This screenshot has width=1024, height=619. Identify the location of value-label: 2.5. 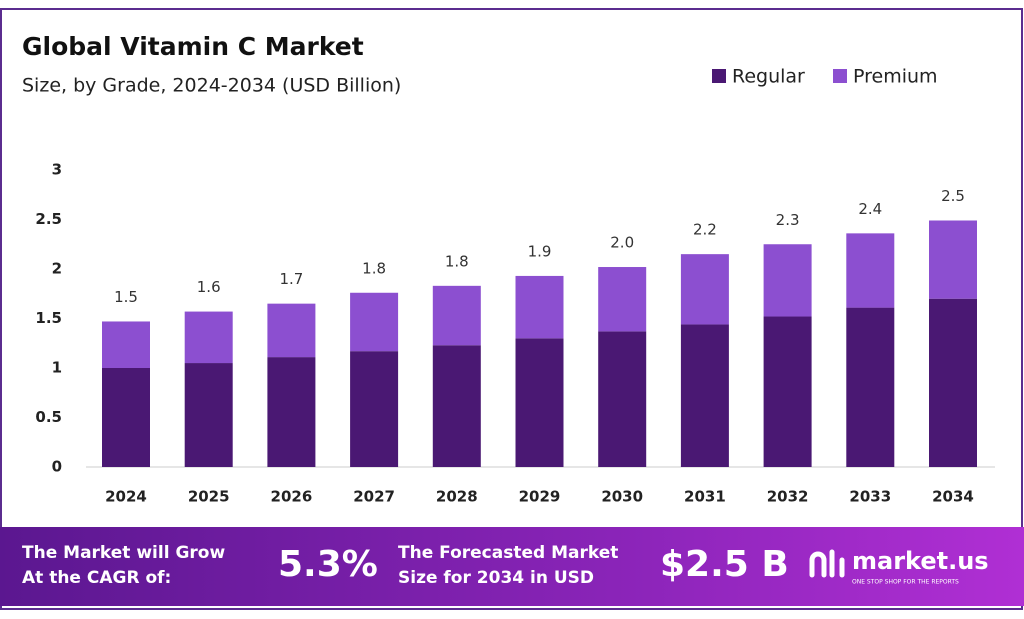
(953, 196).